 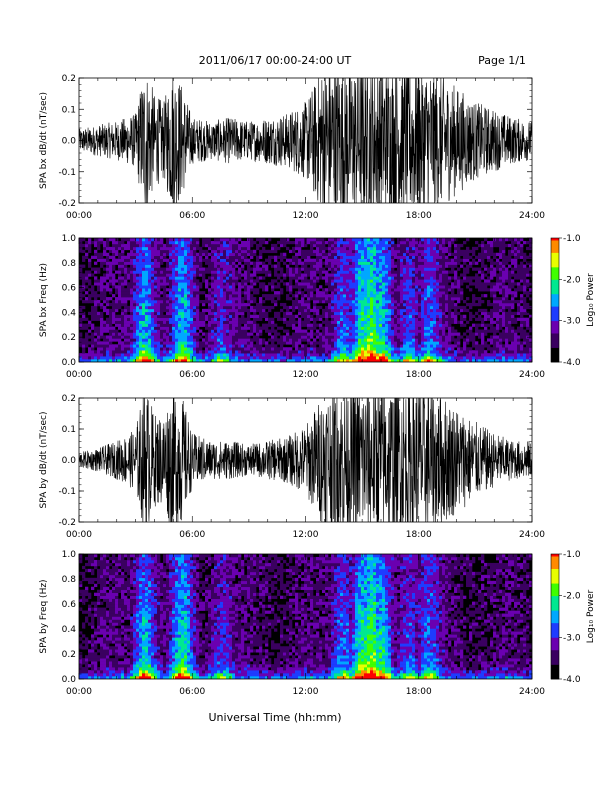 I want to click on page-number: Page 1/1, so click(x=502, y=60).